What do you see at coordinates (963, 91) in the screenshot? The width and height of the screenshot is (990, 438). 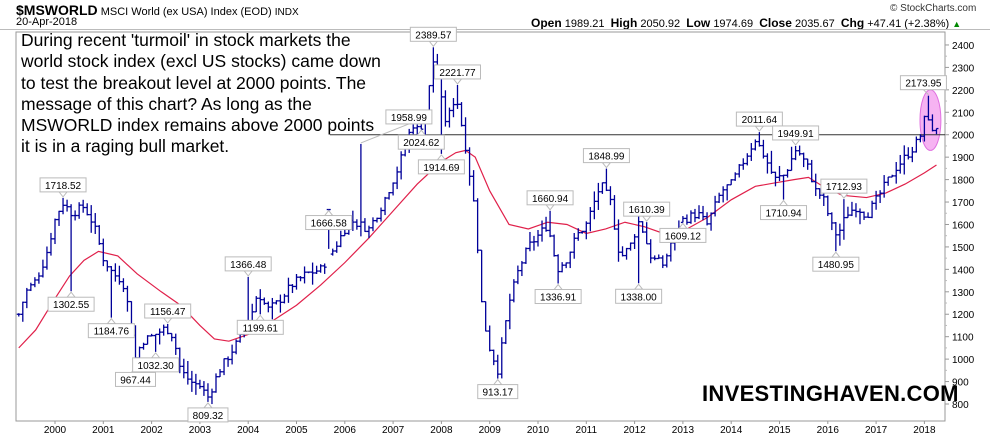 I see `y-tick-label: 2200` at bounding box center [963, 91].